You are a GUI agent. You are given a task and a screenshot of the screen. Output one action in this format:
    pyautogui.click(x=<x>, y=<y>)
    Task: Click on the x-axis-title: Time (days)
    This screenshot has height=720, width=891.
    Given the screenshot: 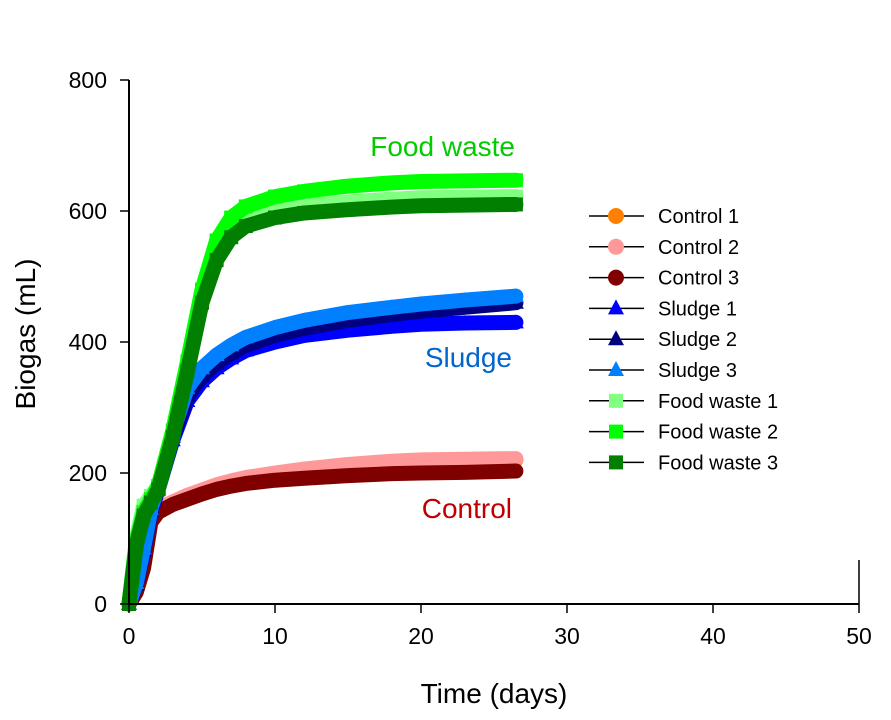 What is the action you would take?
    pyautogui.click(x=494, y=693)
    